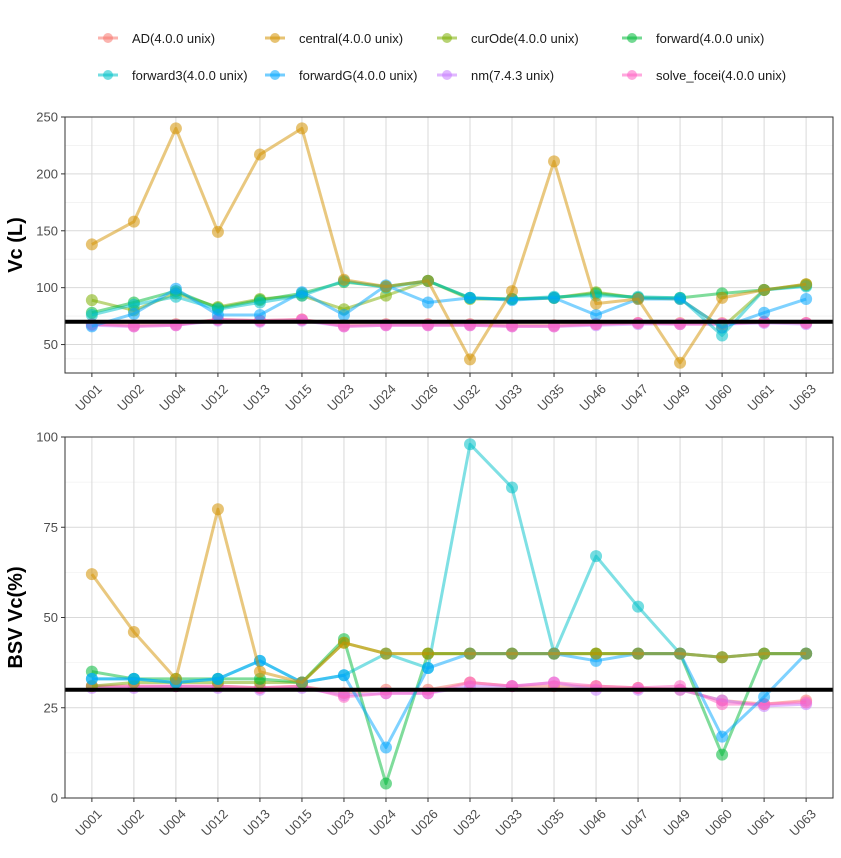  What do you see at coordinates (351, 38) in the screenshot?
I see `legend-label: central(4.0.0 unix)` at bounding box center [351, 38].